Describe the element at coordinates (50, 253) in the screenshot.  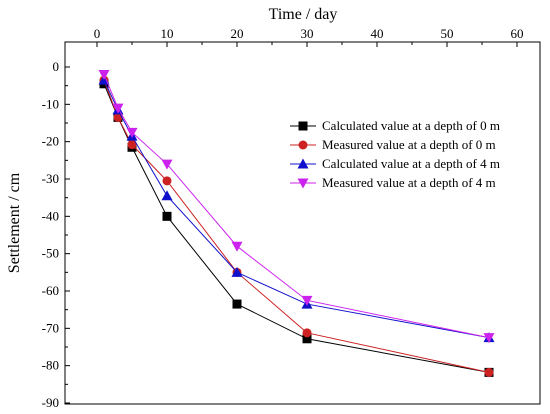
I see `y-tick-label: -50` at that location.